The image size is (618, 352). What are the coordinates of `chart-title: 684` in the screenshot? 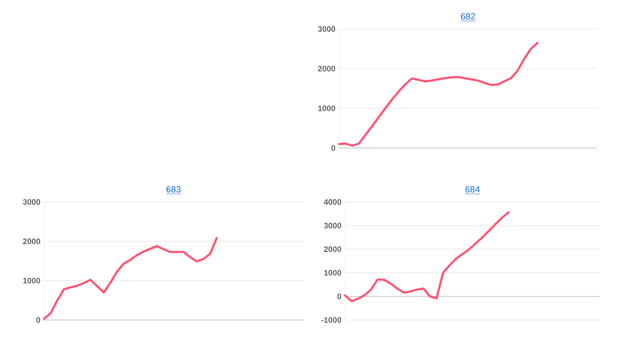 It's located at (472, 189).